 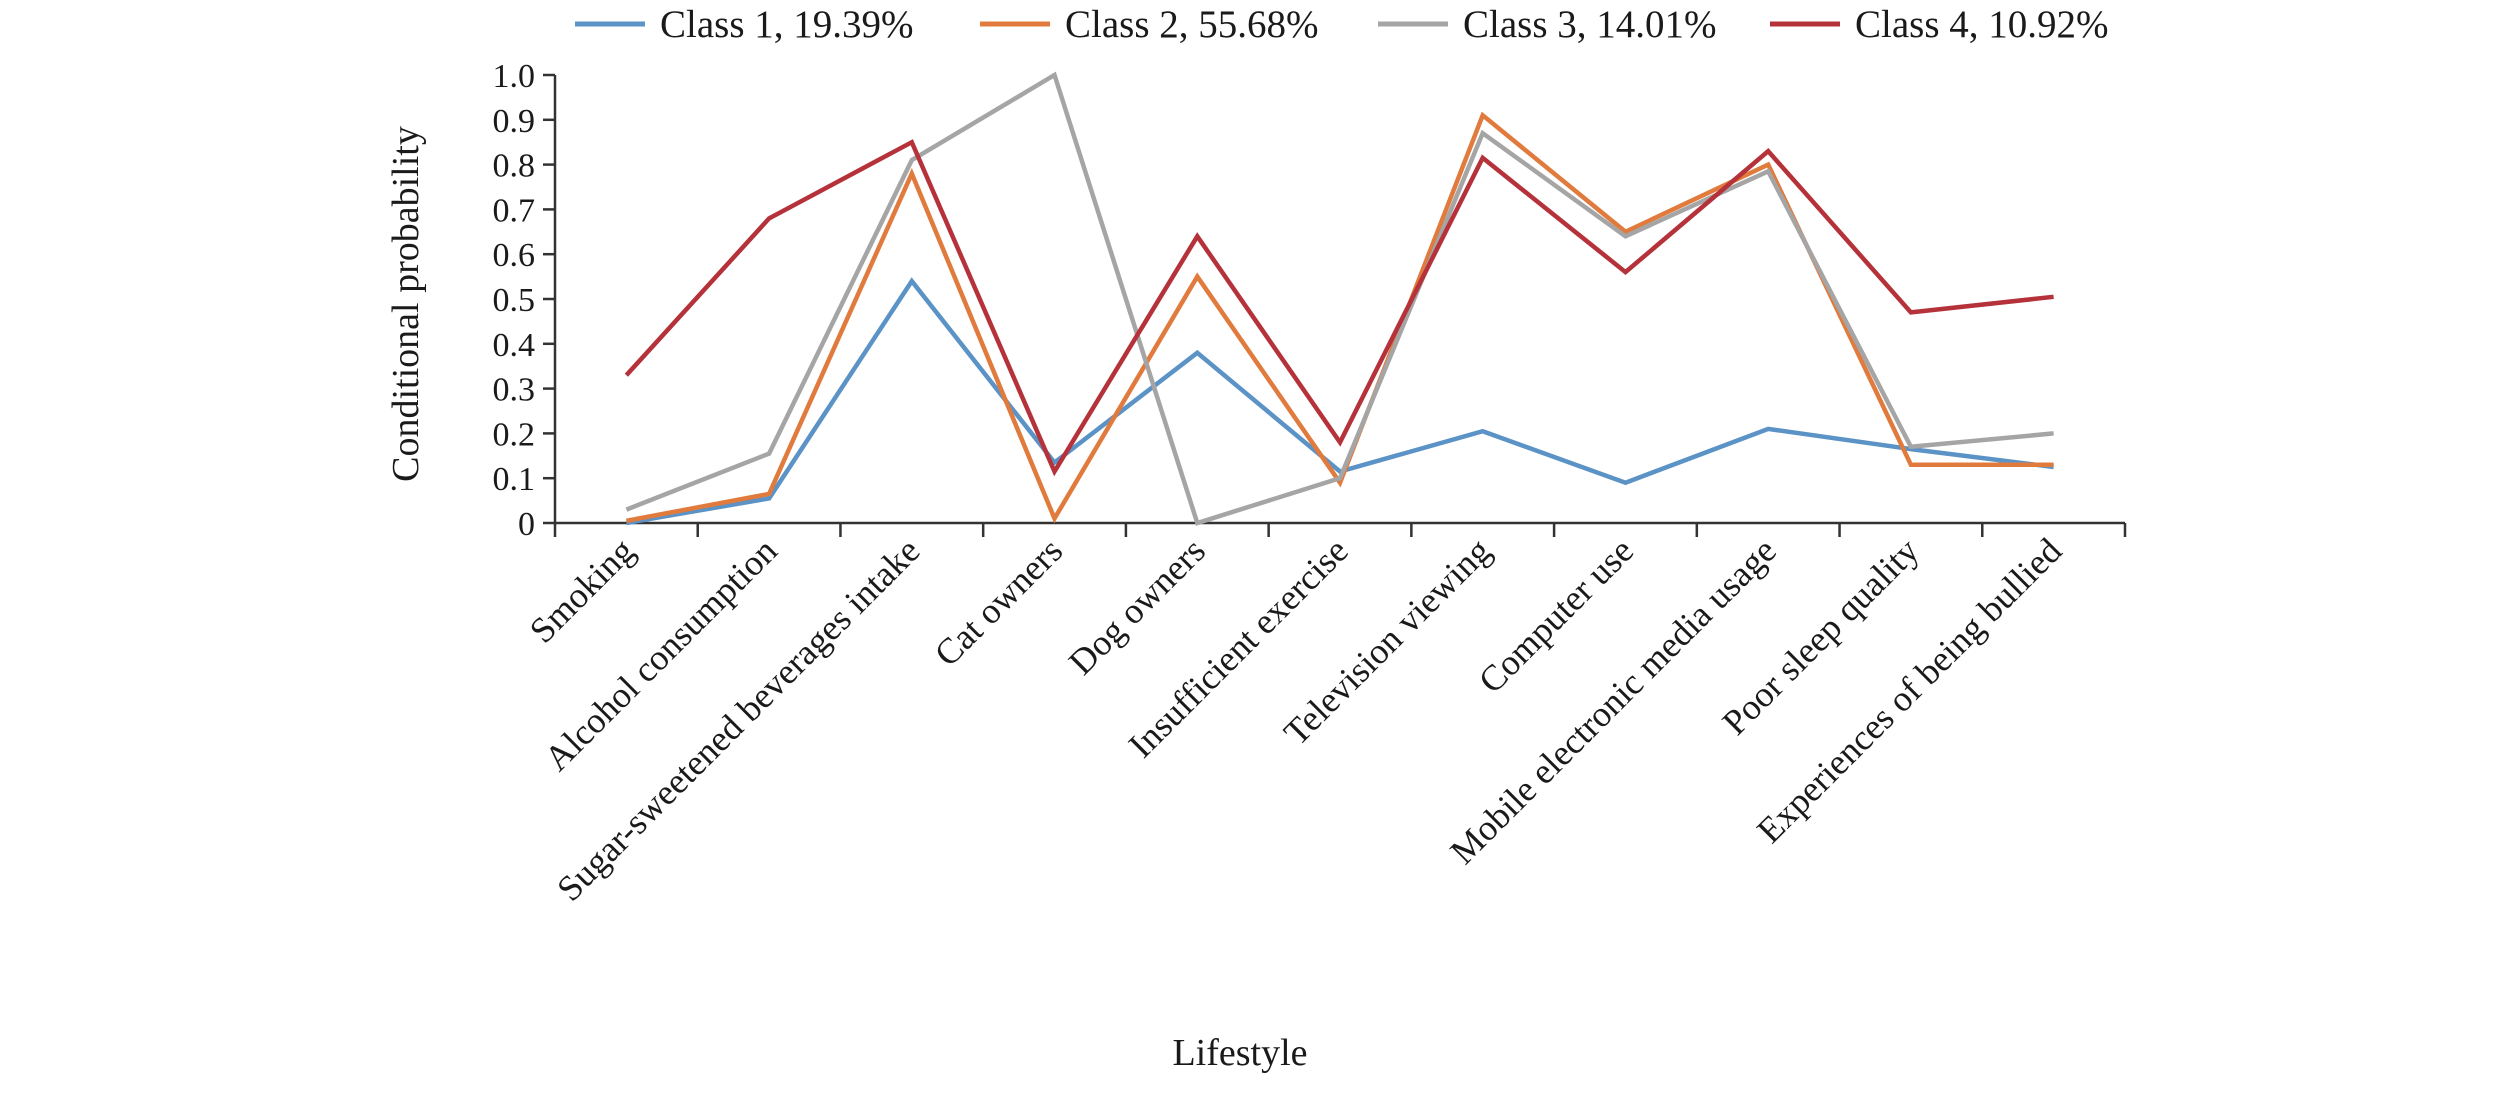 I want to click on y-axis-title: Conditional probability, so click(x=406, y=304).